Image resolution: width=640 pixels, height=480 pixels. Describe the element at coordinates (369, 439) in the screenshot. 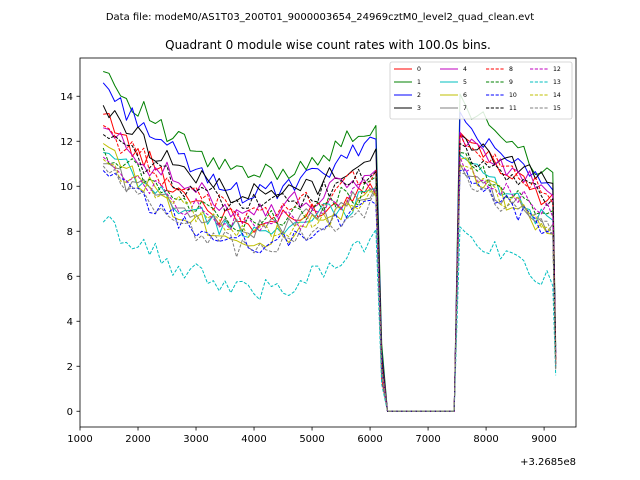

I see `x-tick-label: 6000` at that location.